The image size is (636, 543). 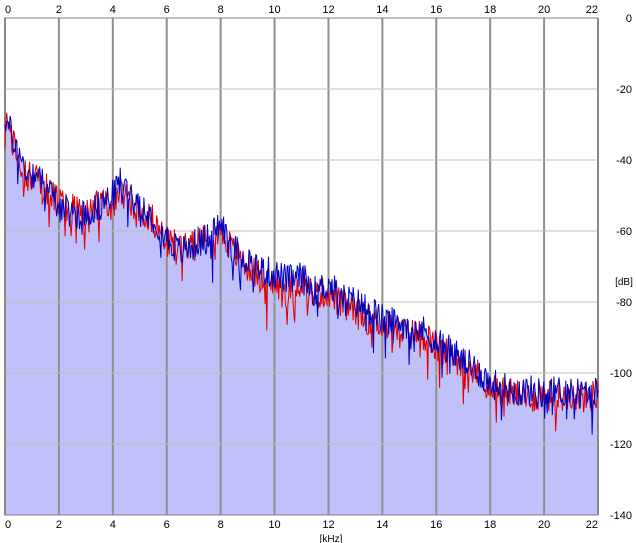 I want to click on x-tick-label-top: 18, so click(x=490, y=10).